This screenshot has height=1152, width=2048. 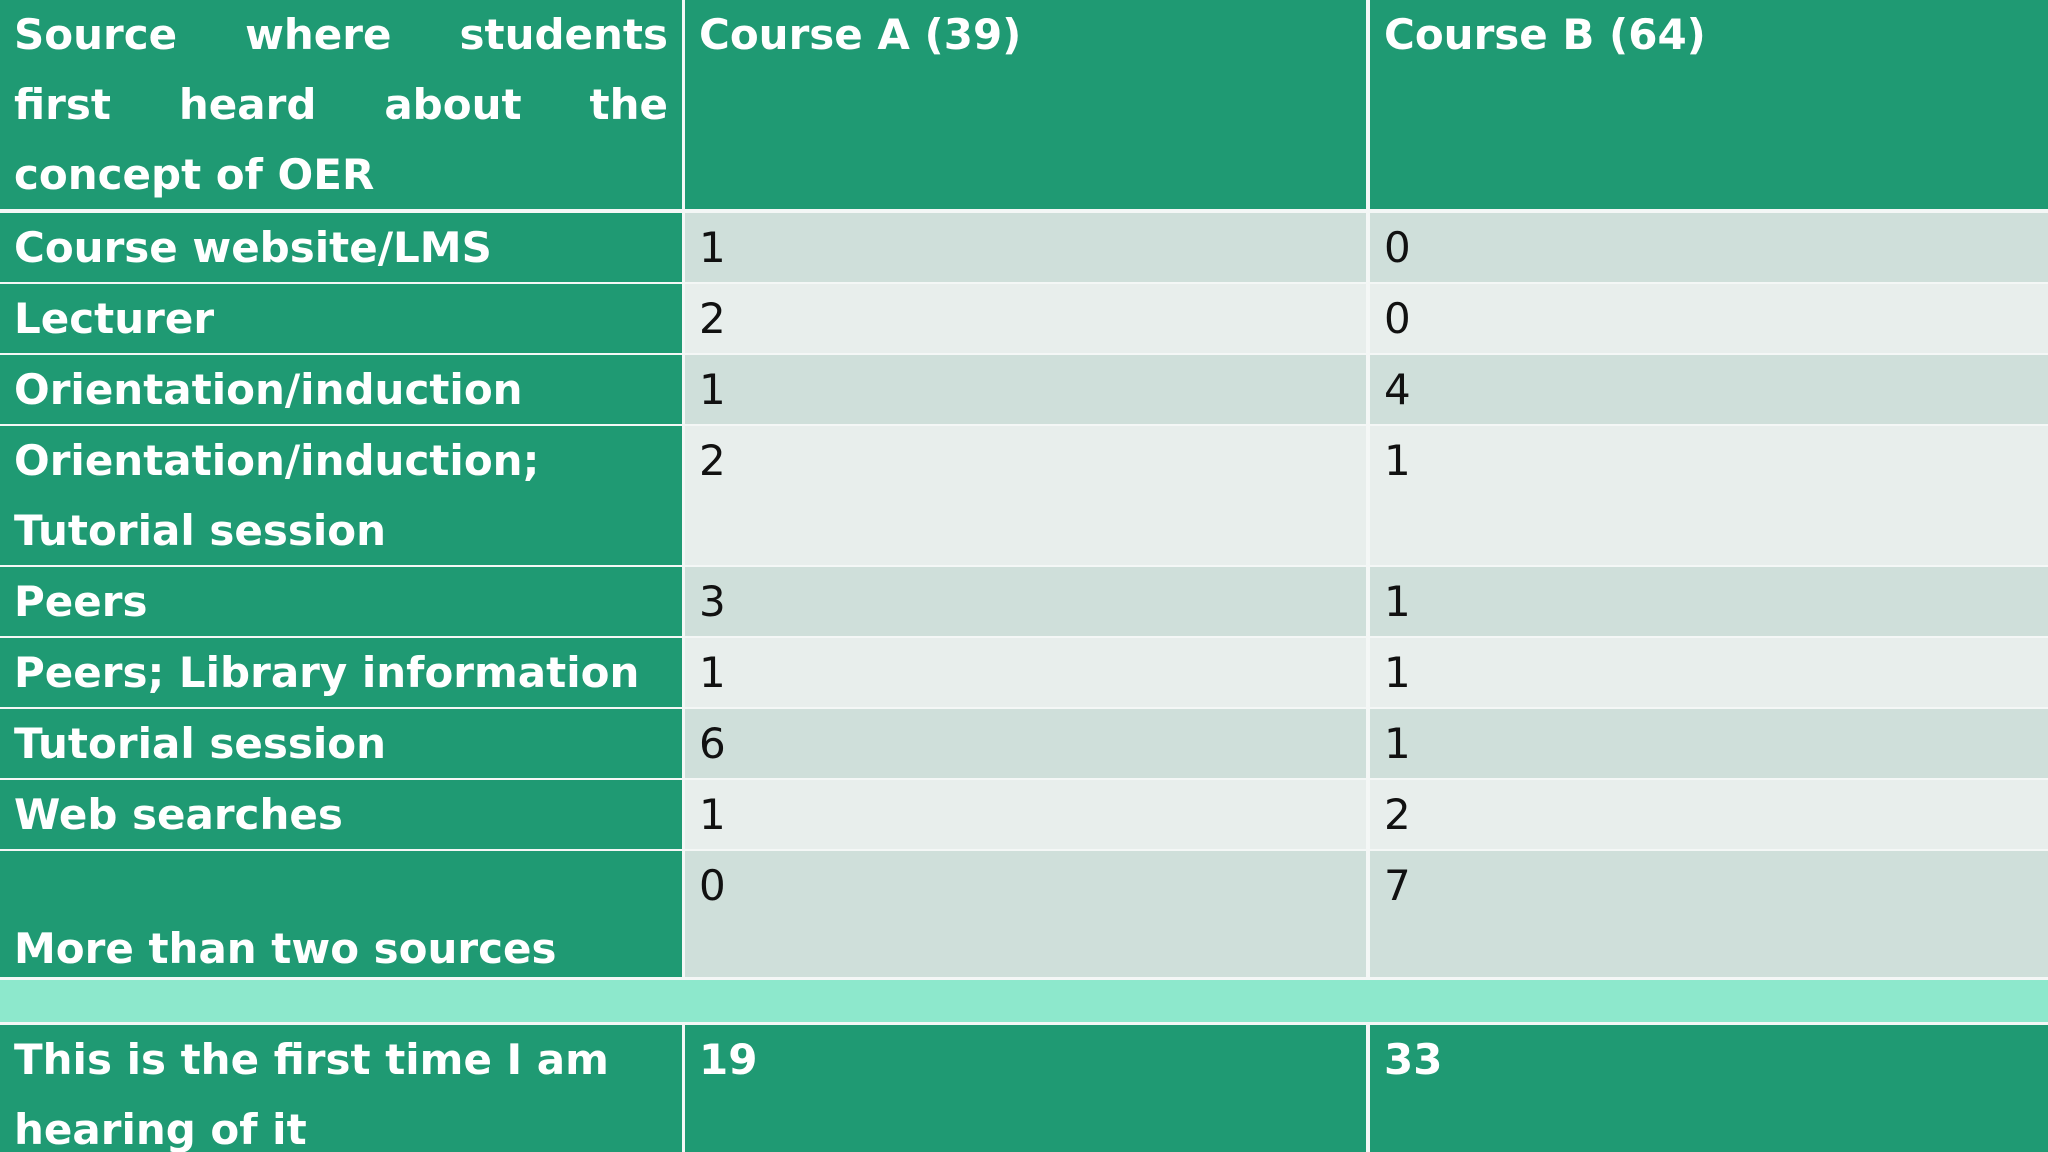 What do you see at coordinates (1025, 104) in the screenshot?
I see `header-cell: Course A (39)` at bounding box center [1025, 104].